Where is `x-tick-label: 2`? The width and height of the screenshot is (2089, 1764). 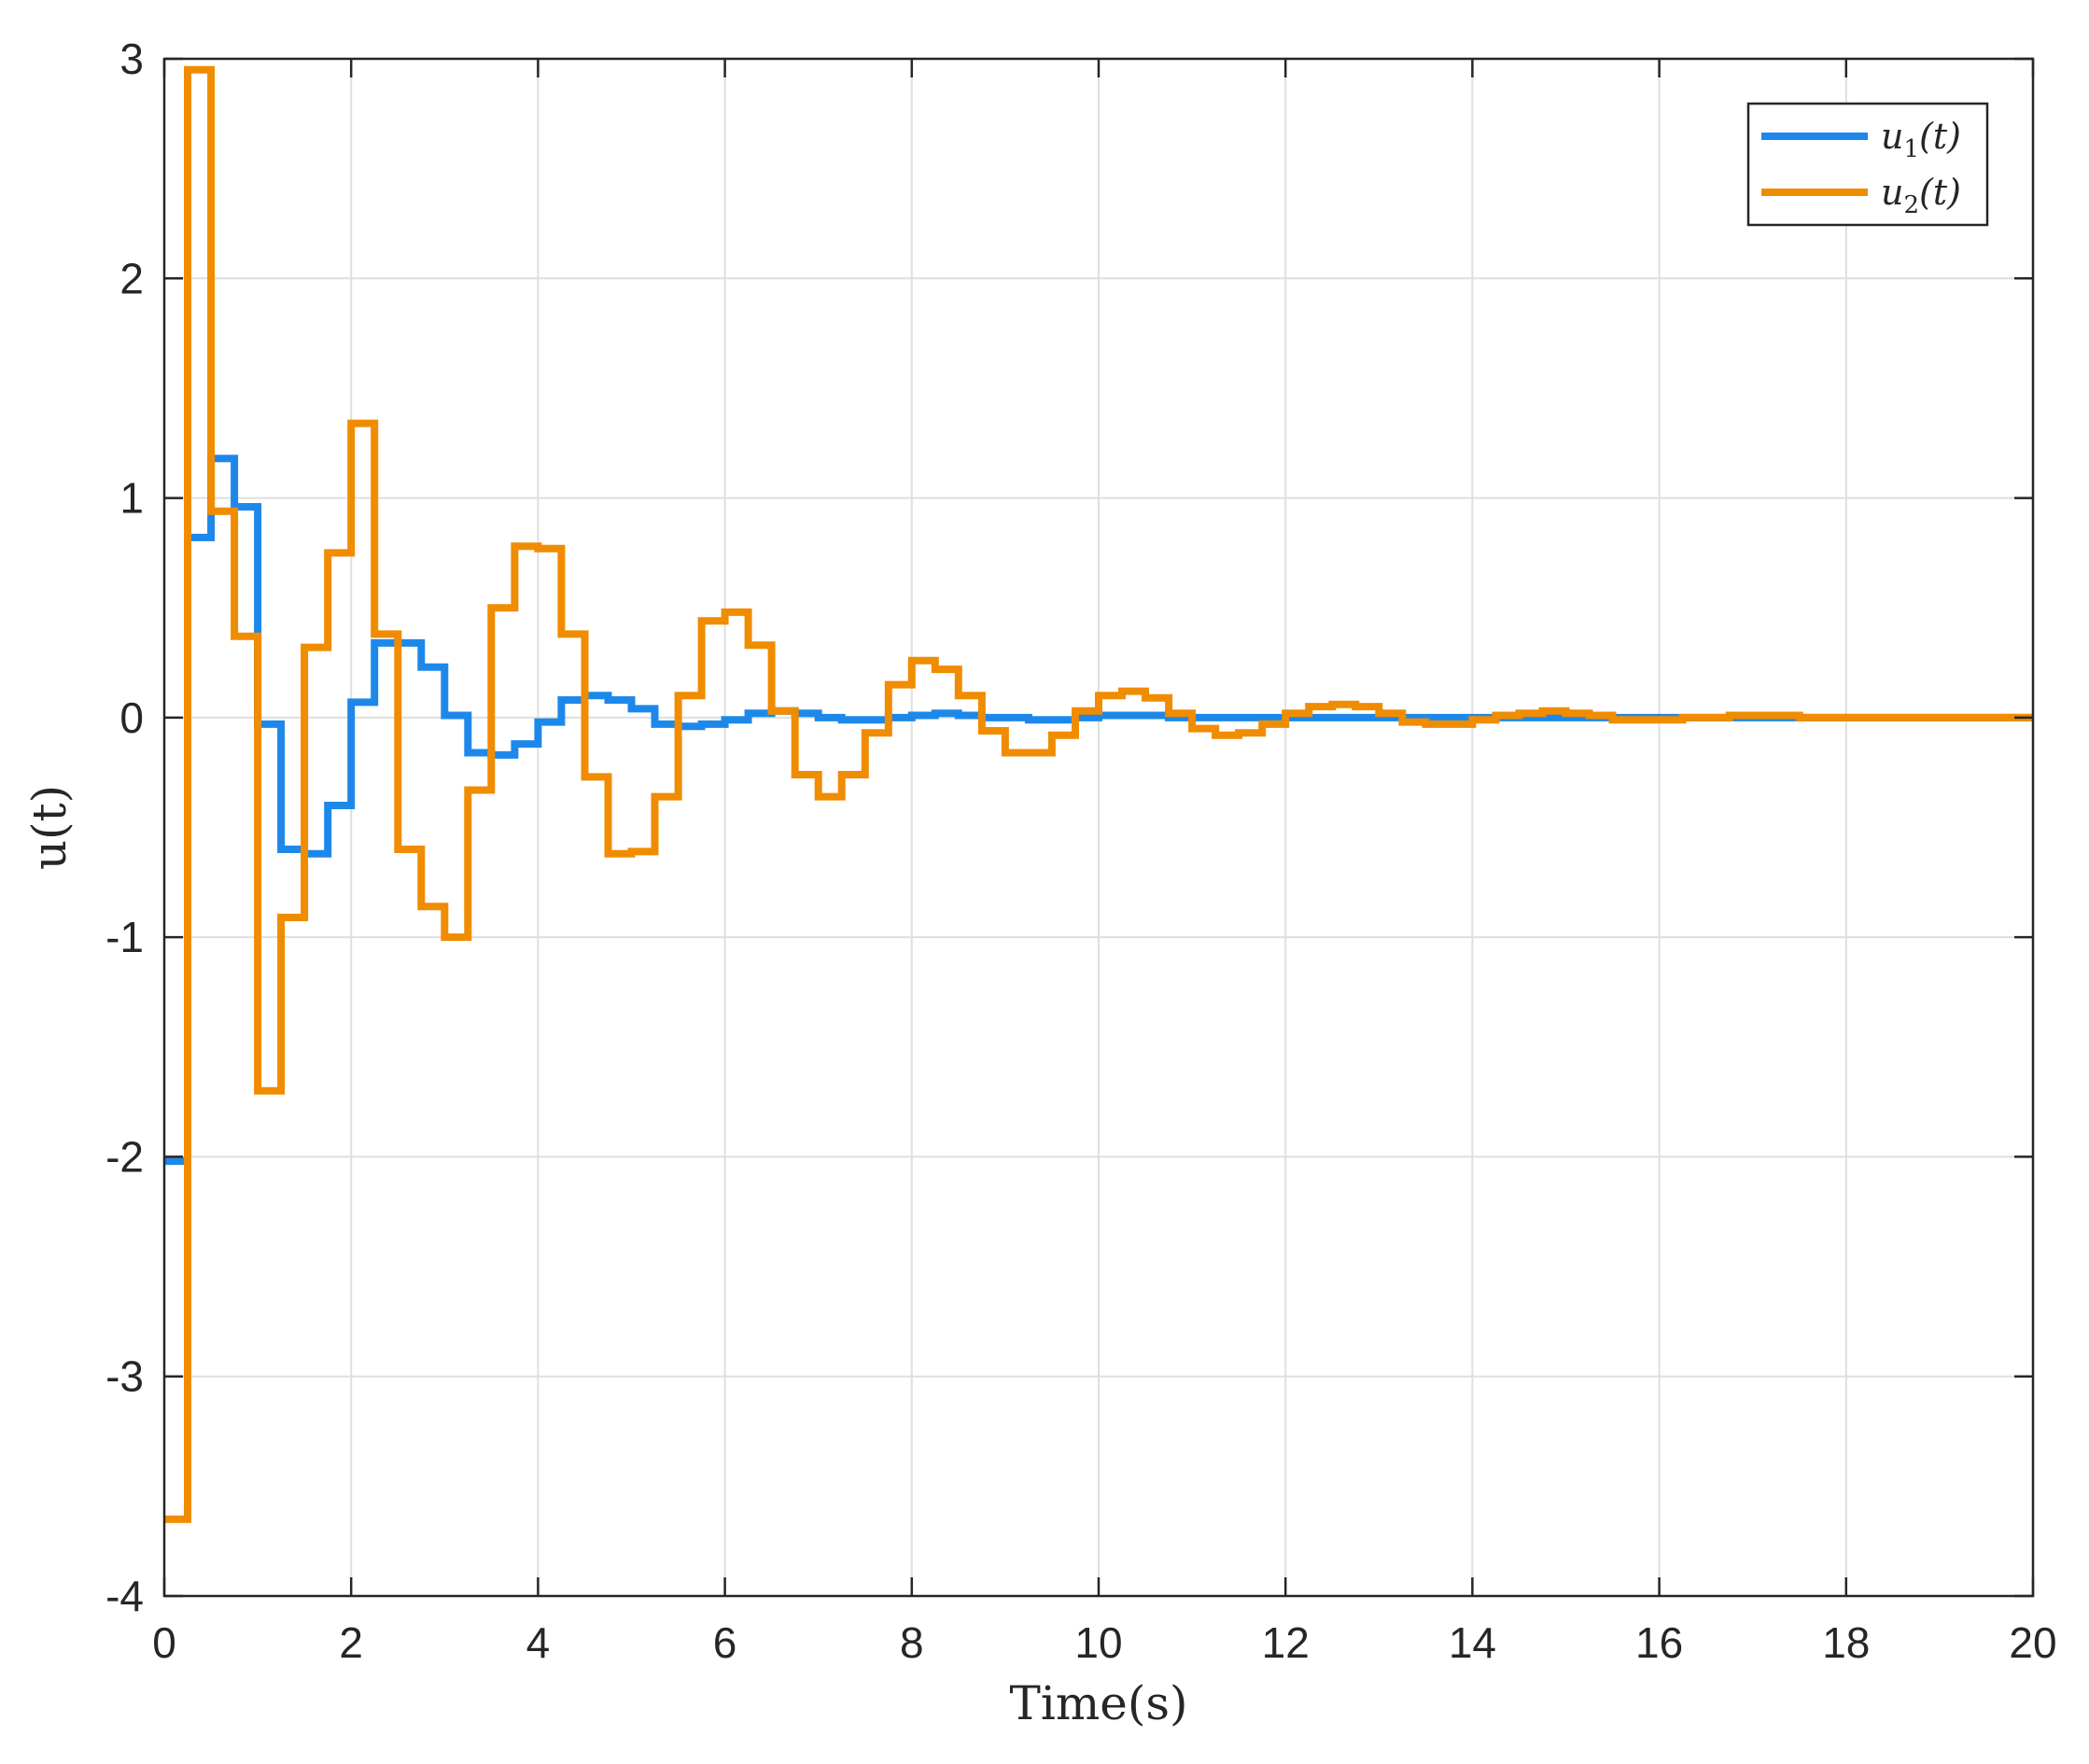
x-tick-label: 2 is located at coordinates (351, 1642).